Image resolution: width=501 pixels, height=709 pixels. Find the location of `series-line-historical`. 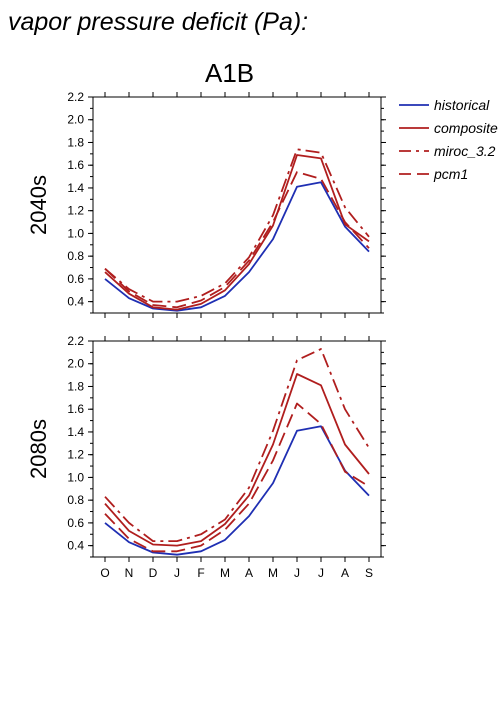

series-line-historical is located at coordinates (237, 246).